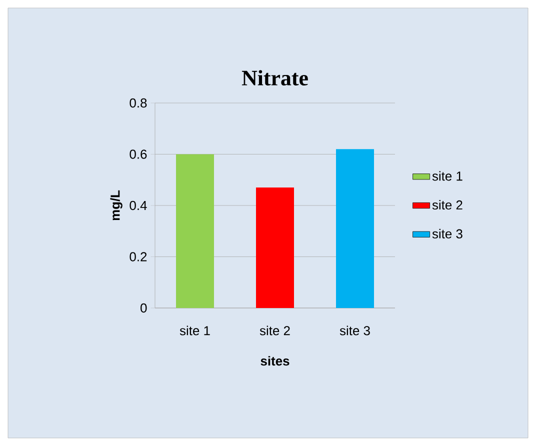 This screenshot has width=536, height=446. I want to click on legend-label: site 2, so click(447, 205).